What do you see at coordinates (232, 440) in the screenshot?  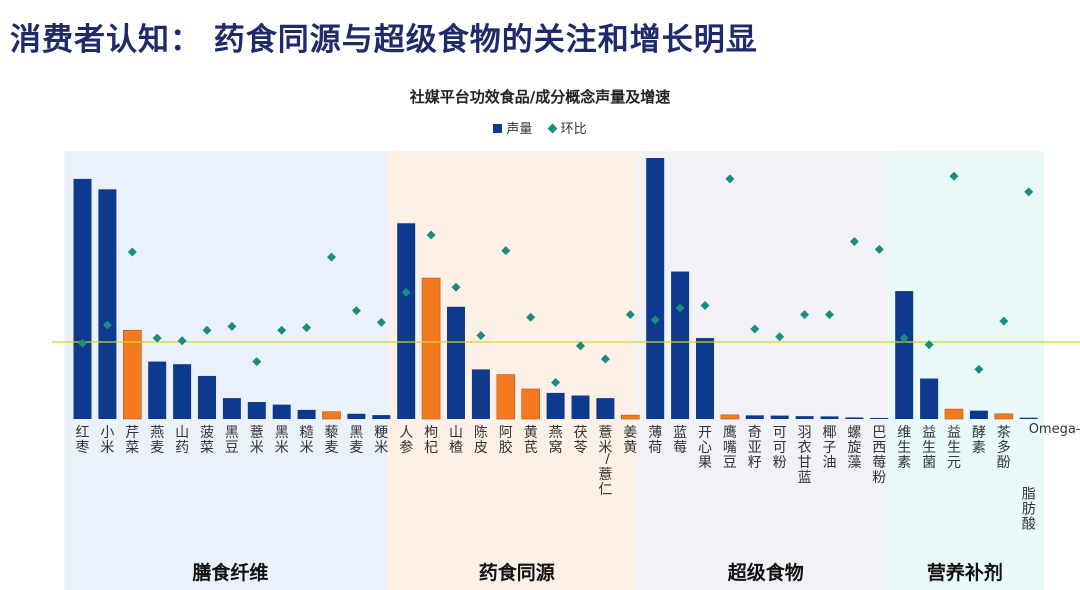 I see `category-label: 黑豆` at bounding box center [232, 440].